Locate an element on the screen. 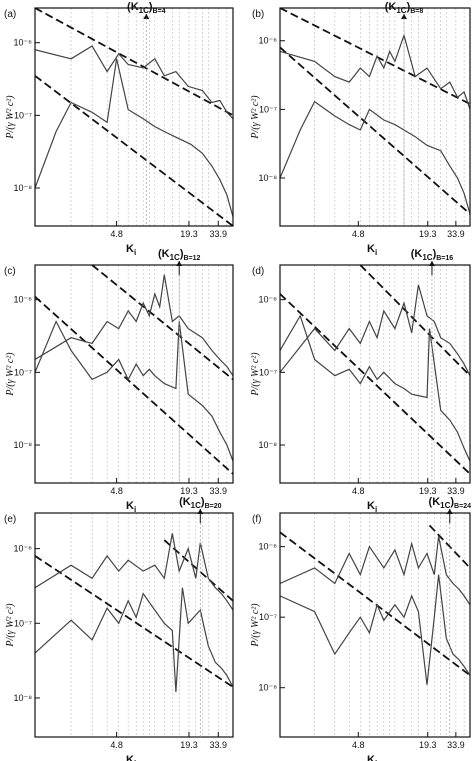 Image resolution: width=474 pixels, height=761 pixels. critical-k-annotation: (K1C)B=20 is located at coordinates (200, 503).